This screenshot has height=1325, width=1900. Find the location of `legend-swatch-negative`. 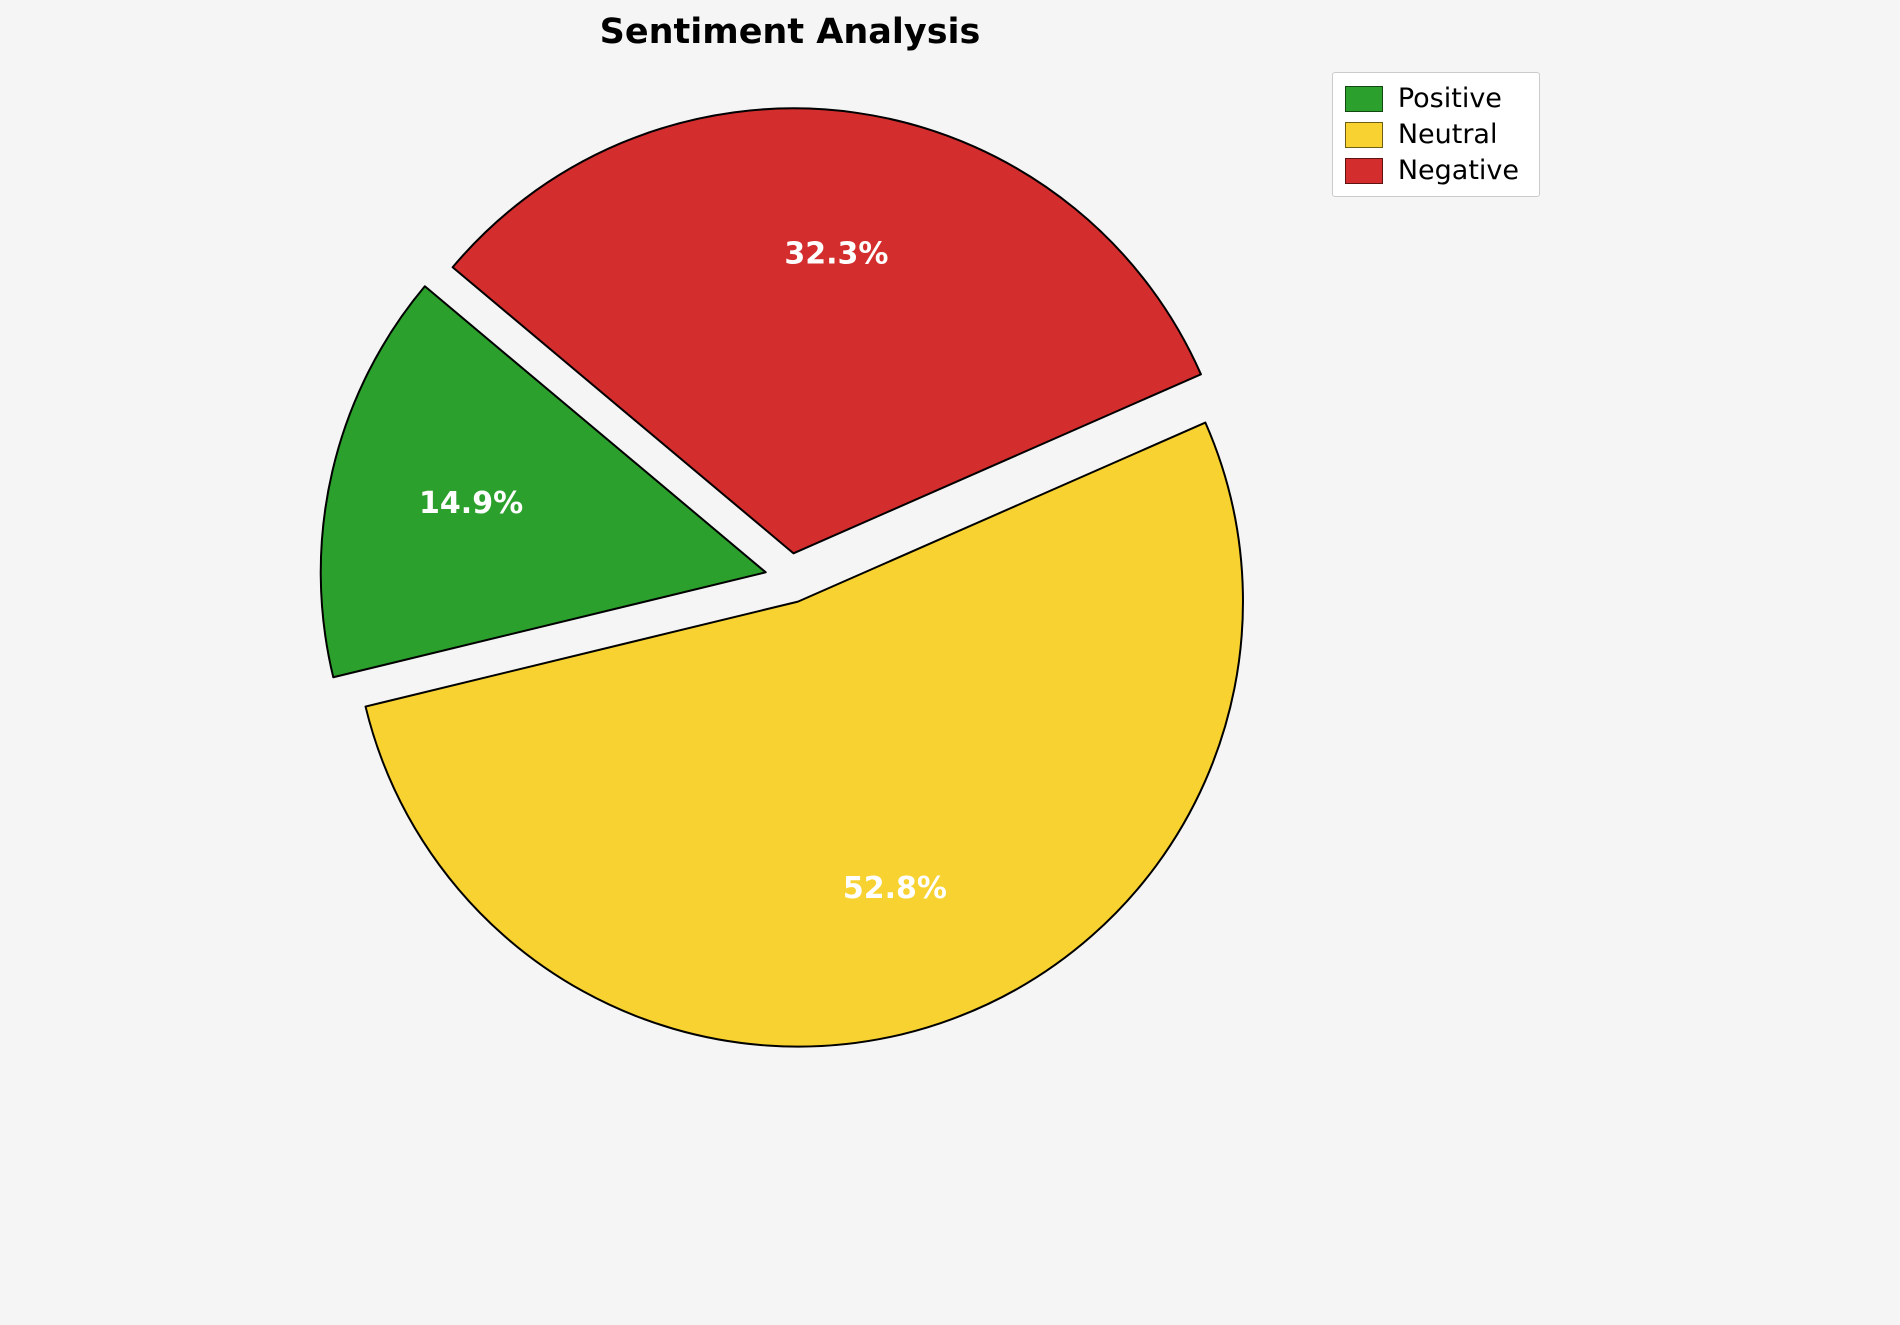

legend-swatch-negative is located at coordinates (1363, 170).